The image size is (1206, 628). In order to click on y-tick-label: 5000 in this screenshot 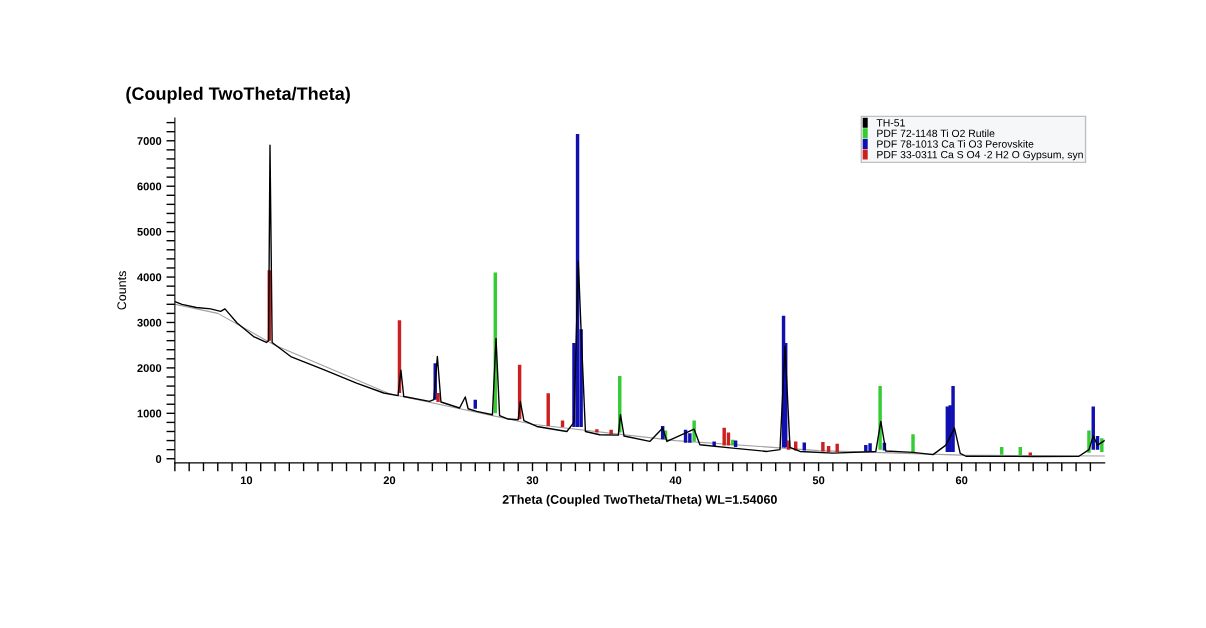, I will do `click(149, 231)`.